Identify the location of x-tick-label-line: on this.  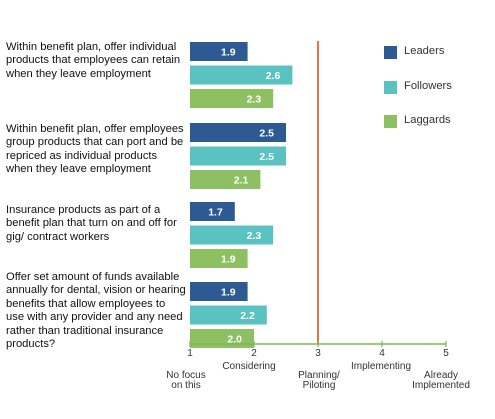
(185, 385).